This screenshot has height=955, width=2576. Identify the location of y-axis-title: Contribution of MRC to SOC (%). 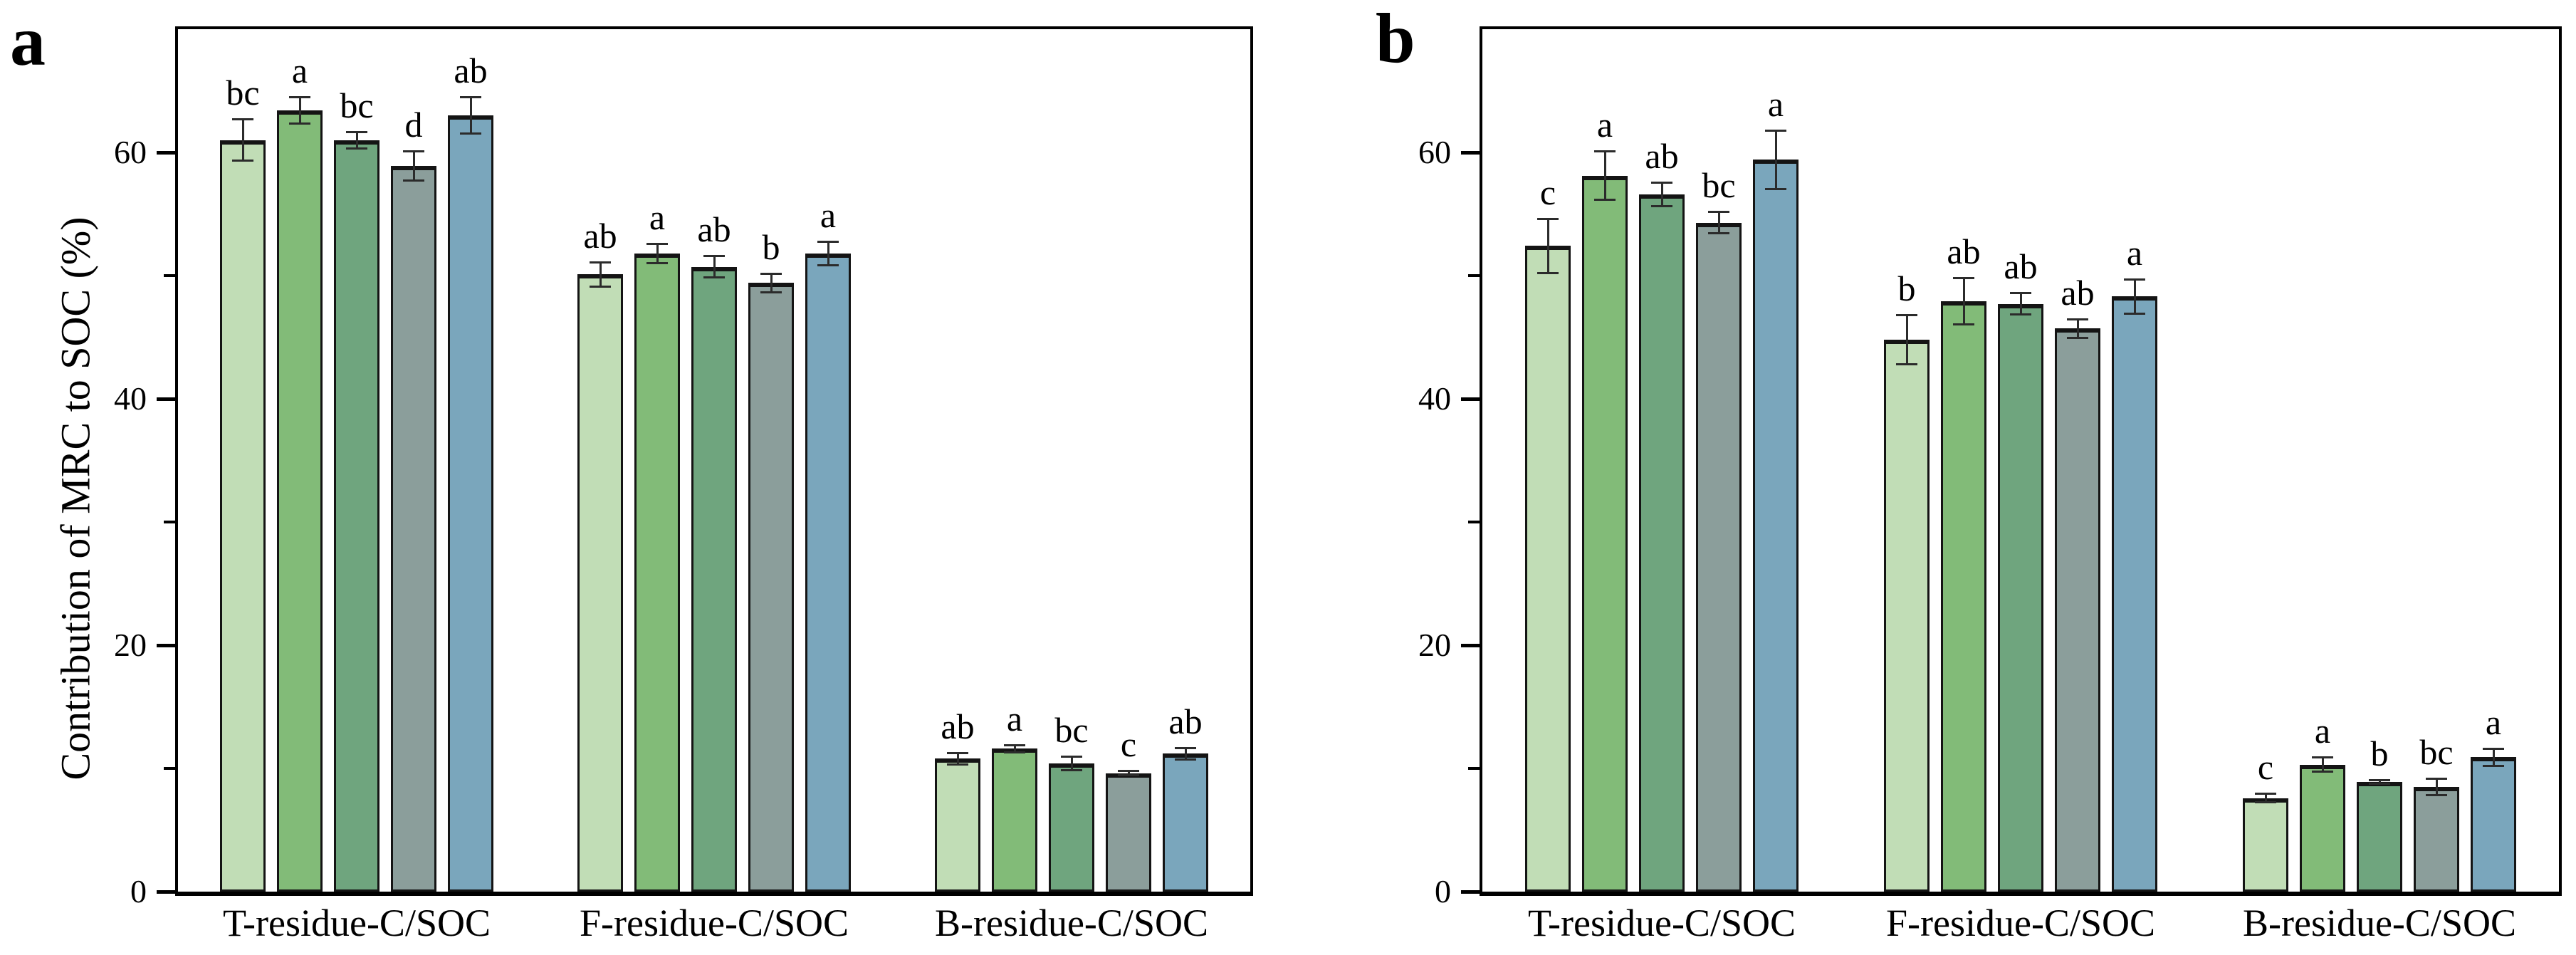
(75, 498).